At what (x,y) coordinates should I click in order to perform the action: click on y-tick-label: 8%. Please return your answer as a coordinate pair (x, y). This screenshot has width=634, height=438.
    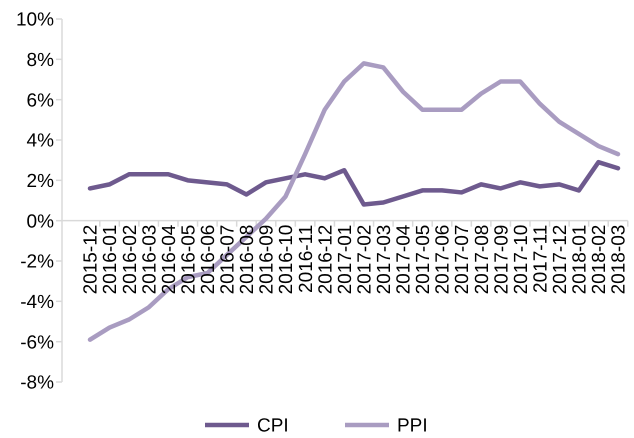
    Looking at the image, I should click on (40, 60).